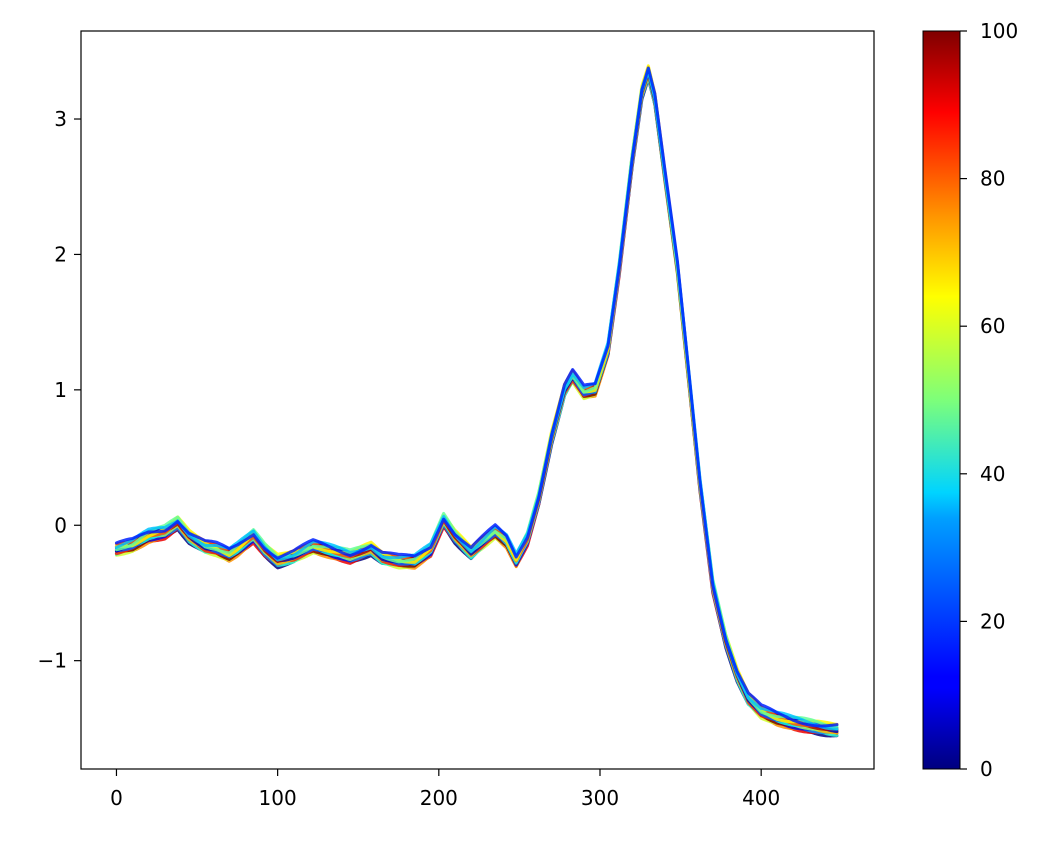  I want to click on y-axis: −1 0 1 2 3, so click(59, 390).